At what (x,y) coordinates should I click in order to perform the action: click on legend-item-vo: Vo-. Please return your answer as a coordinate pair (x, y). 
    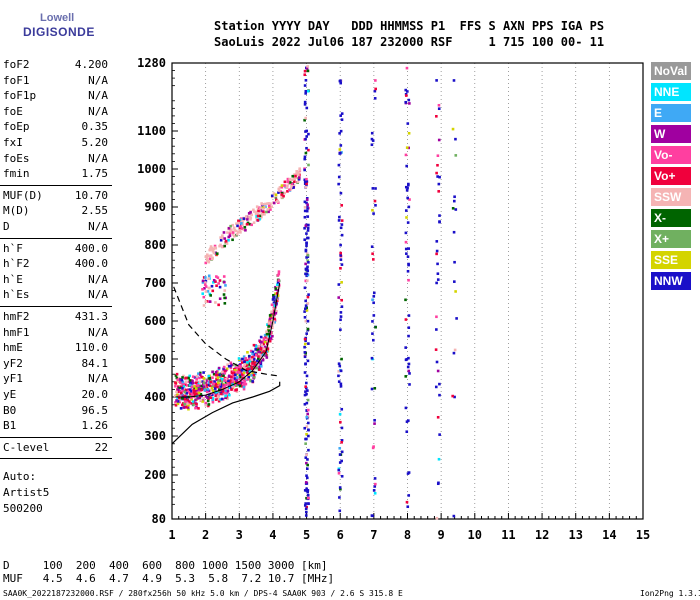
    Looking at the image, I should click on (671, 155).